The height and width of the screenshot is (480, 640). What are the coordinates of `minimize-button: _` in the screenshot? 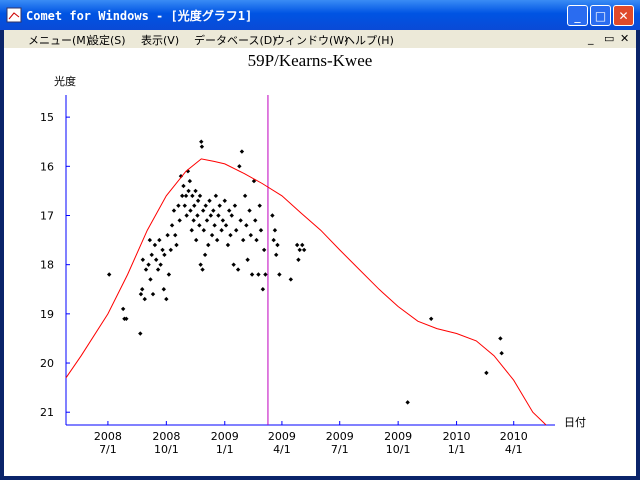 It's located at (577, 15).